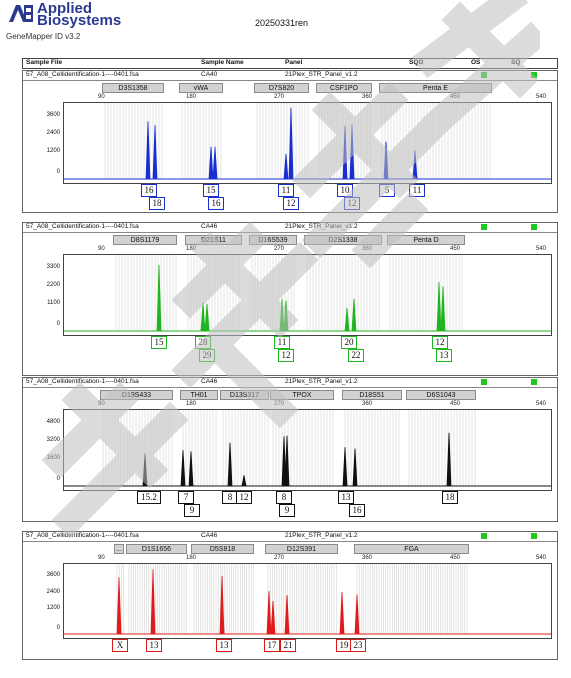 The height and width of the screenshot is (678, 571). I want to click on allele-call-label: 5, so click(387, 190).